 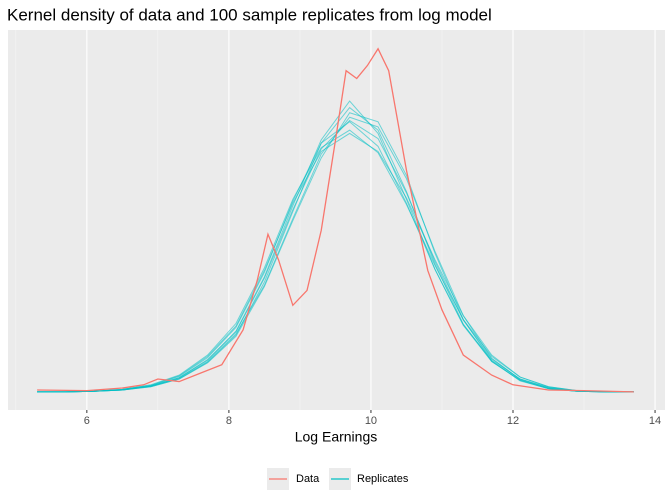 What do you see at coordinates (655, 421) in the screenshot?
I see `x-tick-label: 14` at bounding box center [655, 421].